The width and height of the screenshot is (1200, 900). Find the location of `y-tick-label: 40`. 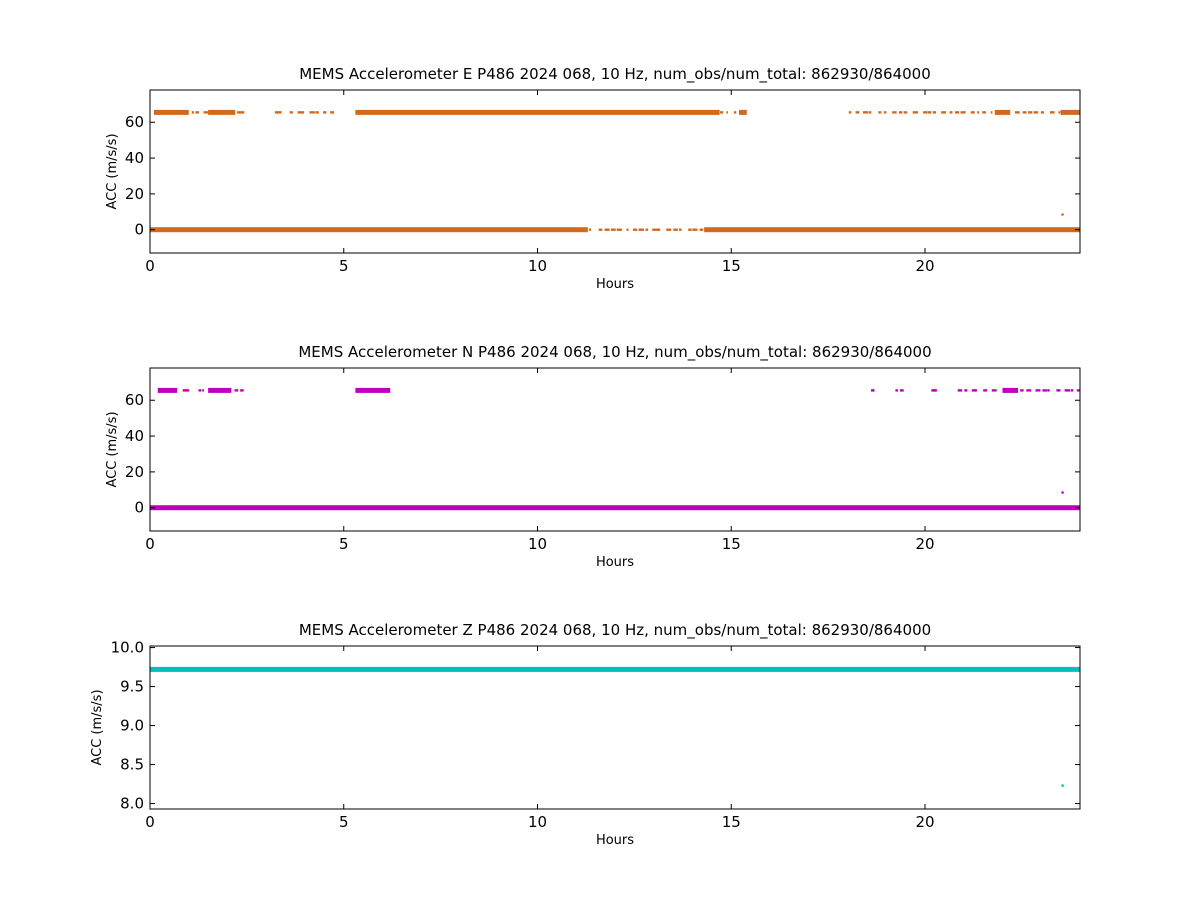

y-tick-label: 40 is located at coordinates (134, 158).